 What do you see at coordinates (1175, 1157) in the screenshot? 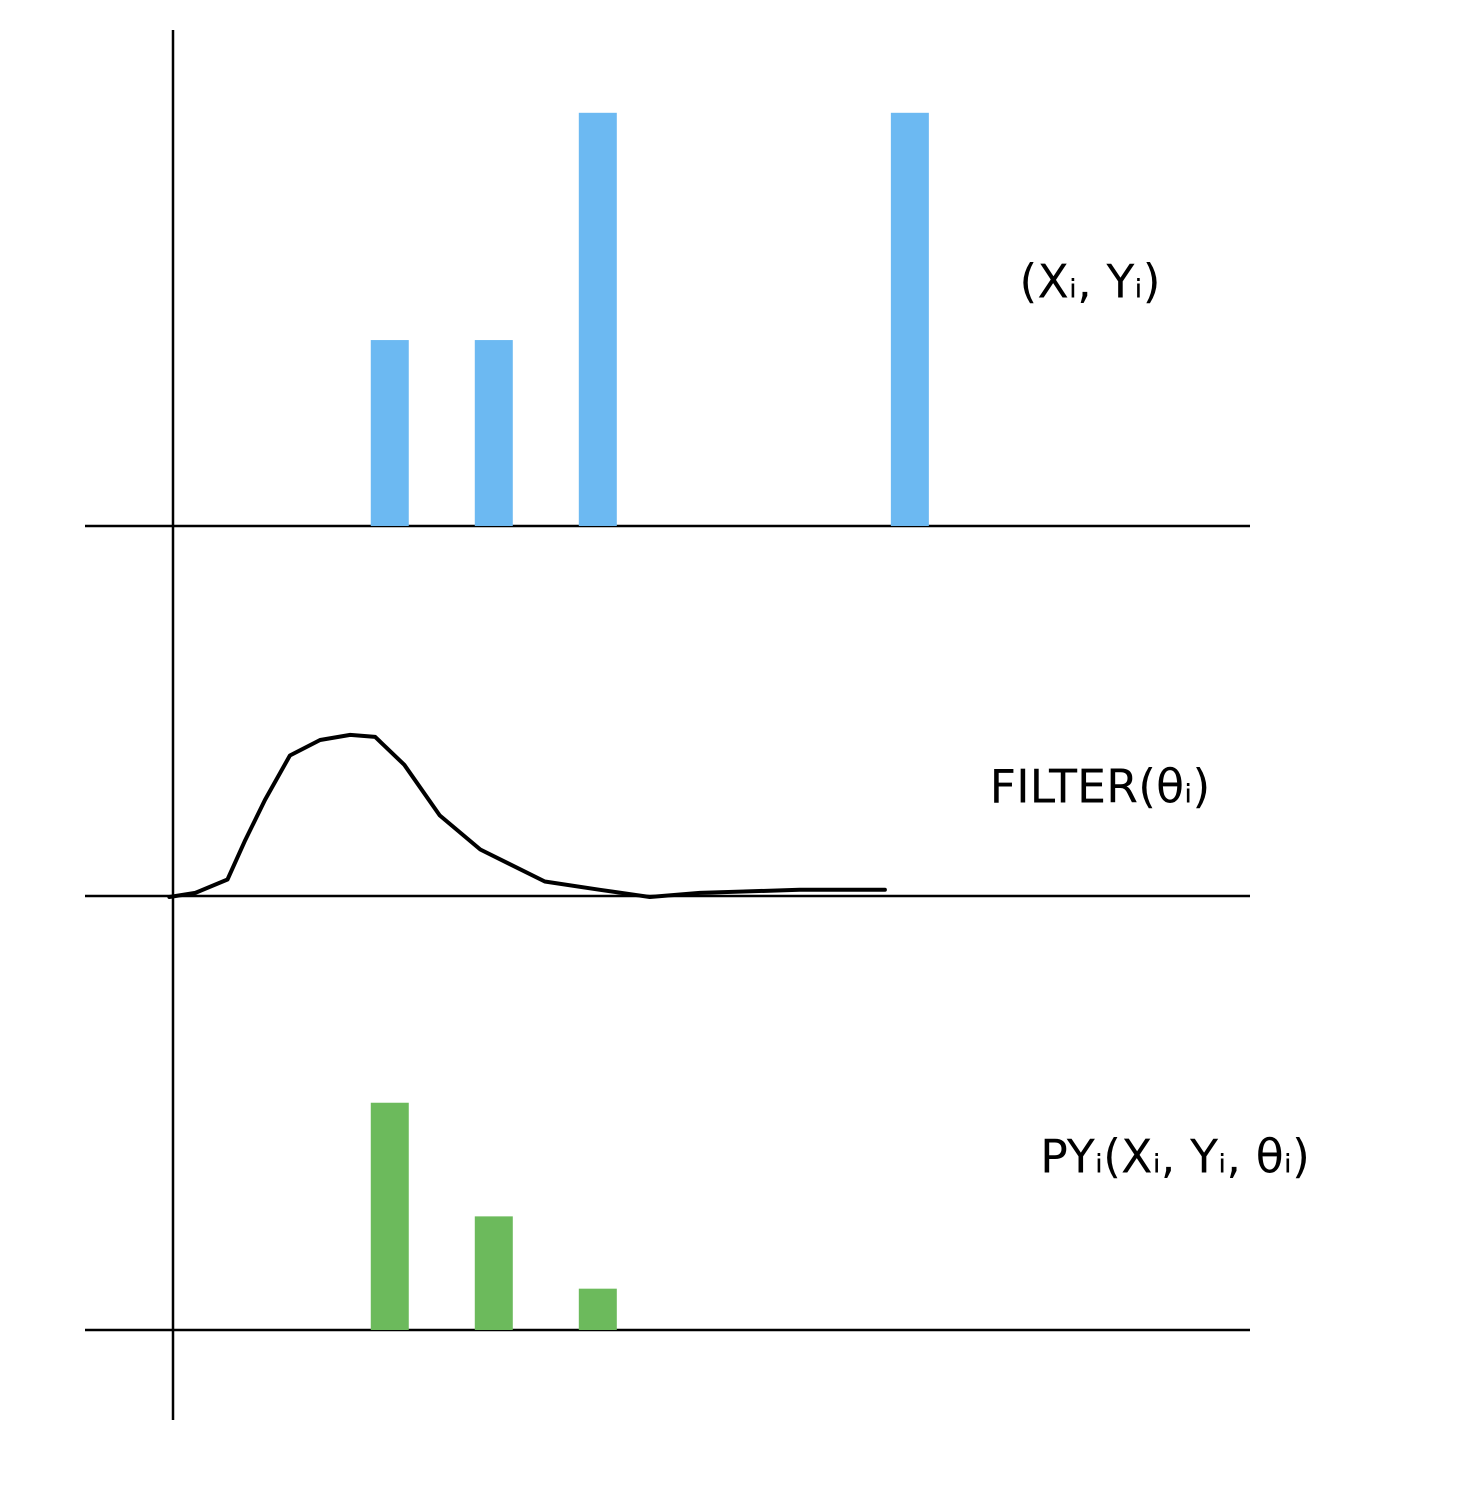
I see `panel-label: PYᵢ(Xᵢ, Yᵢ, θᵢ)` at bounding box center [1175, 1157].